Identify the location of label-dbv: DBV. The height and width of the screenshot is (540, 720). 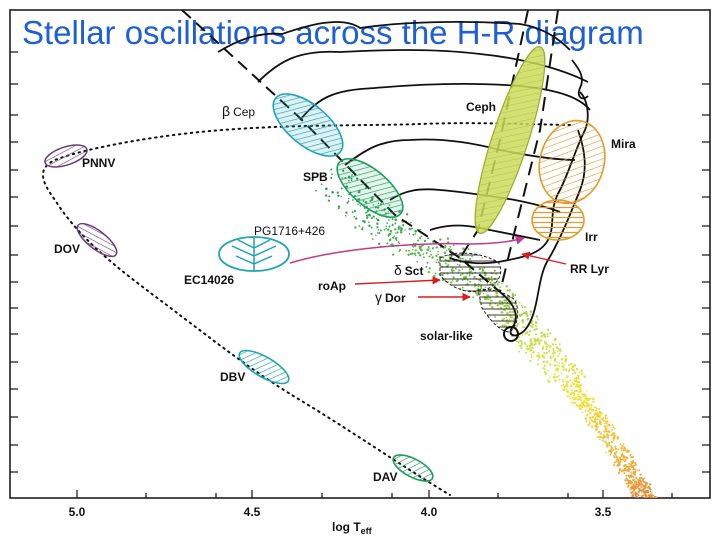
(232, 377).